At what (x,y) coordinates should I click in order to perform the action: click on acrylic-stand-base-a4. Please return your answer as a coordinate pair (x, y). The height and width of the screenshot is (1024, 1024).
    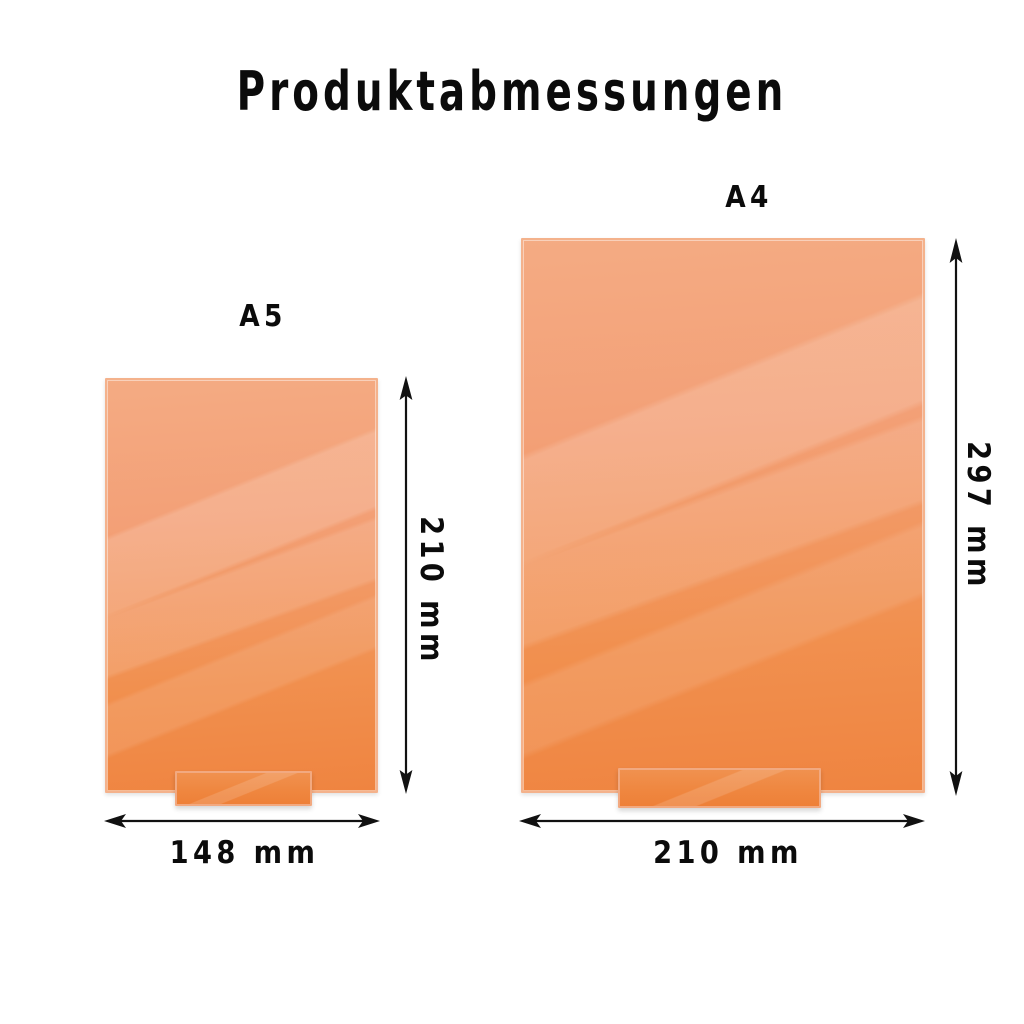
    Looking at the image, I should click on (719, 788).